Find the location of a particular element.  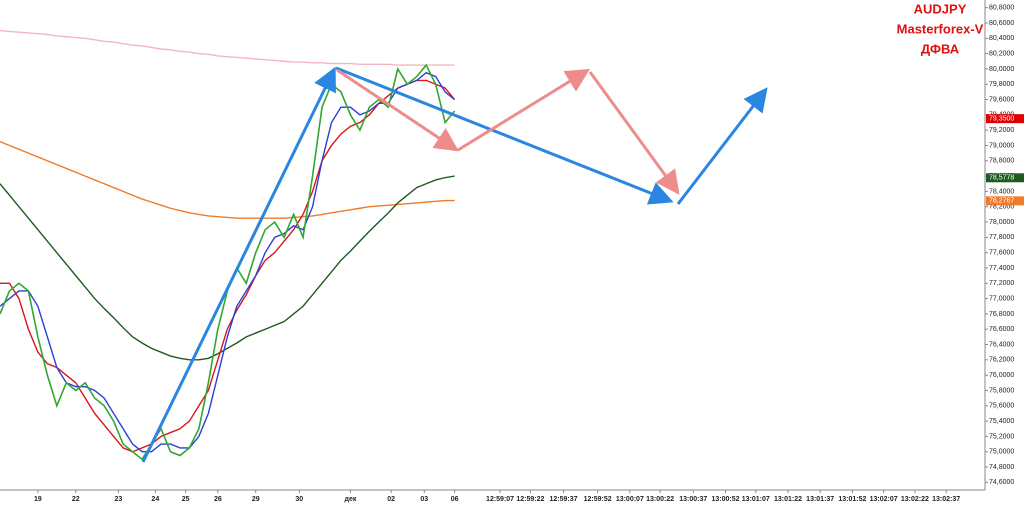

x-tick-label: 13:02:22 is located at coordinates (915, 499).